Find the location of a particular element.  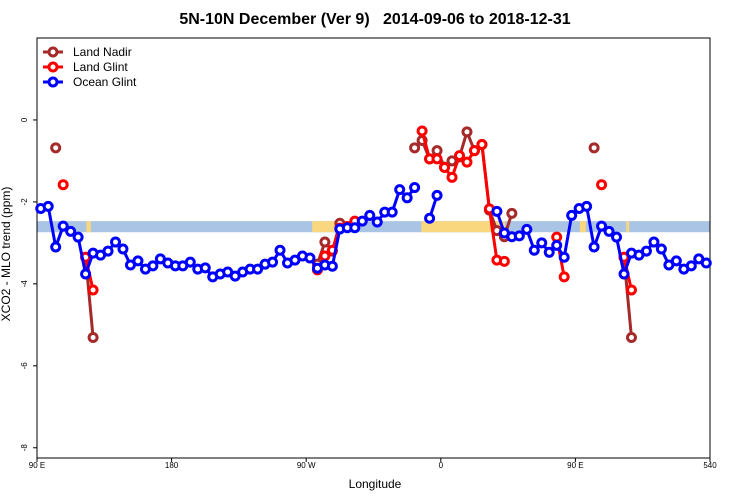

legend-label: Land Nadir is located at coordinates (102, 52).